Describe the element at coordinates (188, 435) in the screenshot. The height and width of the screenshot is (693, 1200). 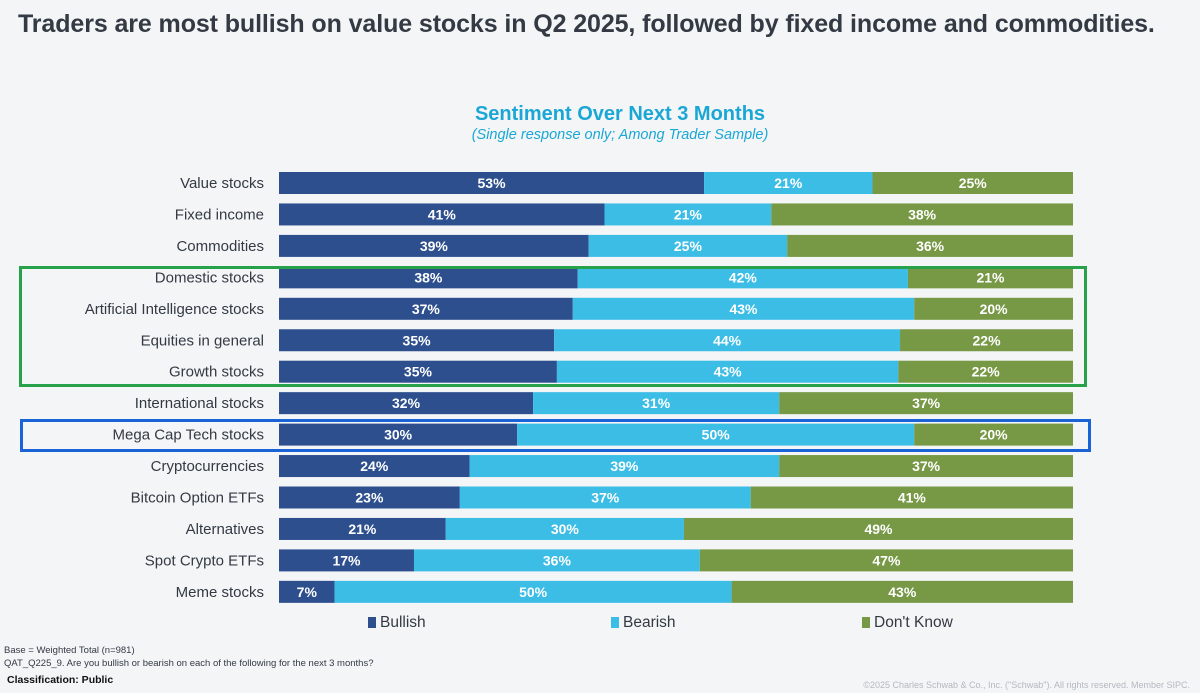
I see `category-label-mega-cap-tech-stocks: Mega Cap Tech stocks` at that location.